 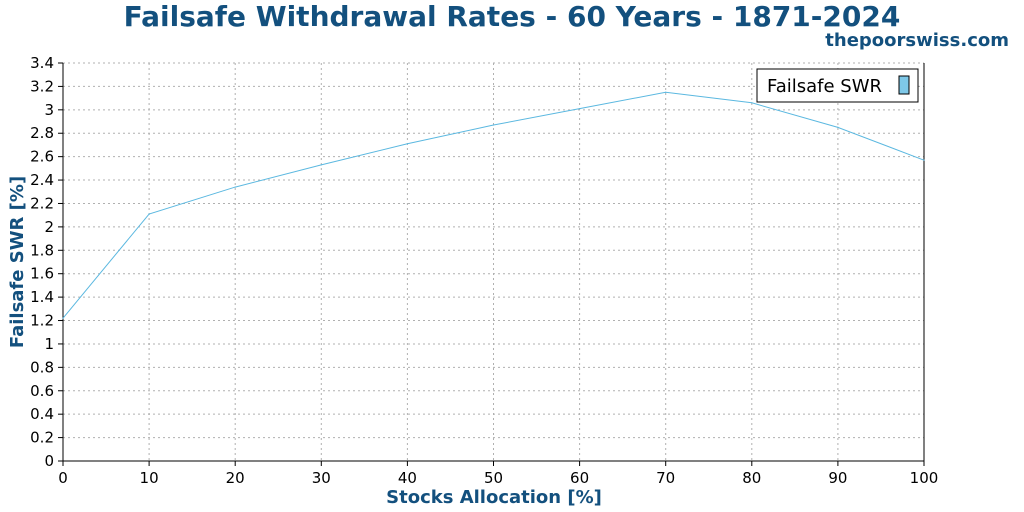 I want to click on legend-box, so click(x=837, y=85).